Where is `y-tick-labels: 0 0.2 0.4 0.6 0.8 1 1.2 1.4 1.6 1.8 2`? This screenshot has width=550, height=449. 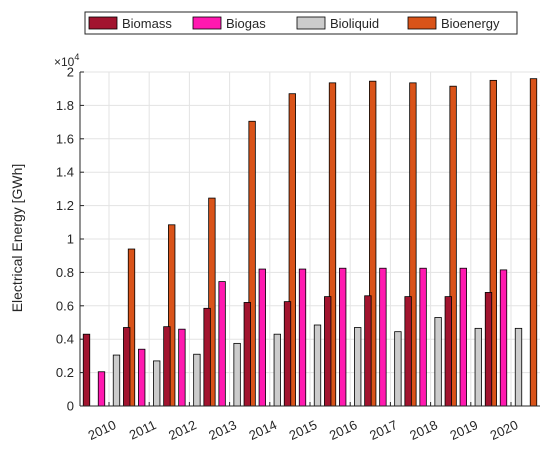
y-tick-labels: 0 0.2 0.4 0.6 0.8 1 1.2 1.4 1.6 1.8 2 is located at coordinates (65, 239).